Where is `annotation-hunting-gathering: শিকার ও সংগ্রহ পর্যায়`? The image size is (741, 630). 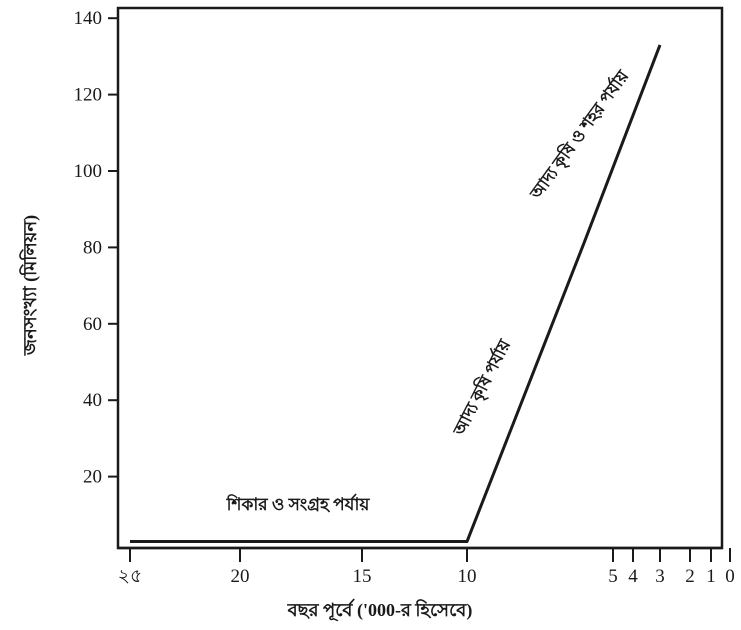
annotation-hunting-gathering: শিকার ও সংগ্রহ পর্যায় is located at coordinates (298, 503).